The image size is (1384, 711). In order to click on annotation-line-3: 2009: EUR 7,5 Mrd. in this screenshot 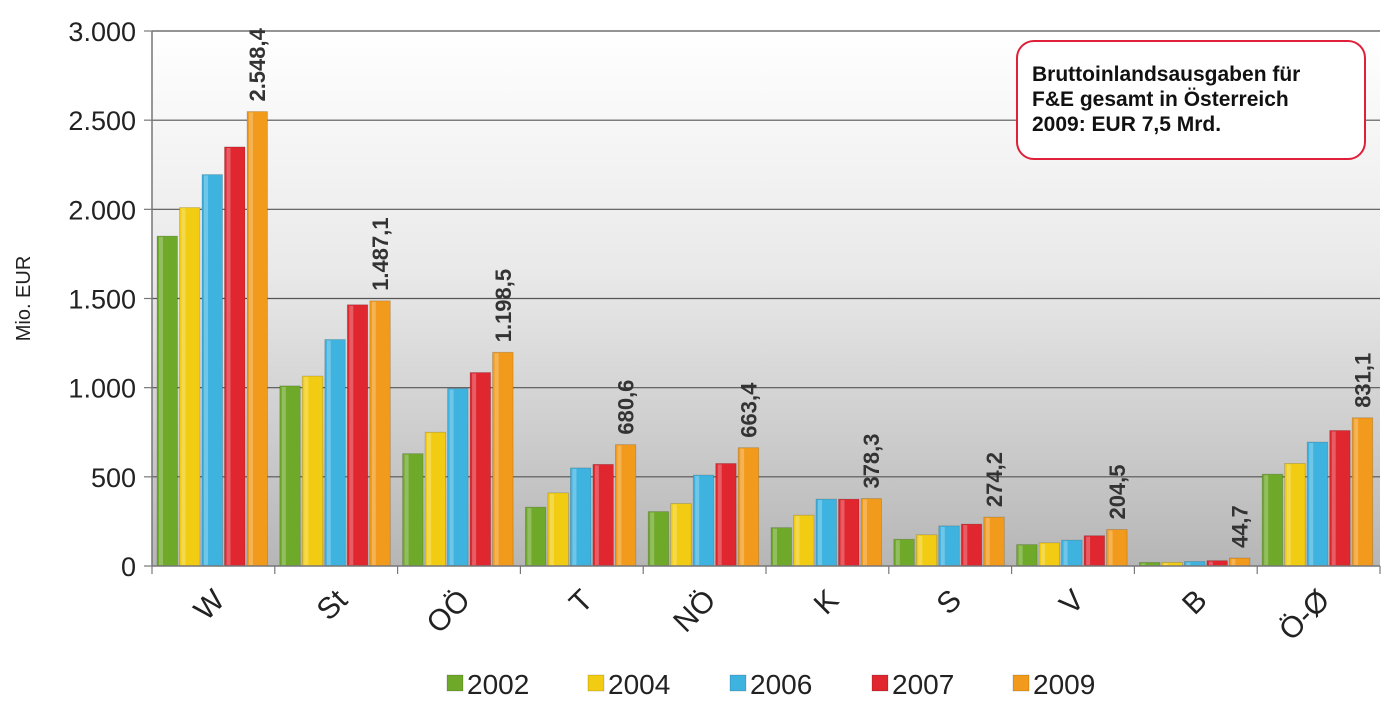, I will do `click(1127, 124)`.